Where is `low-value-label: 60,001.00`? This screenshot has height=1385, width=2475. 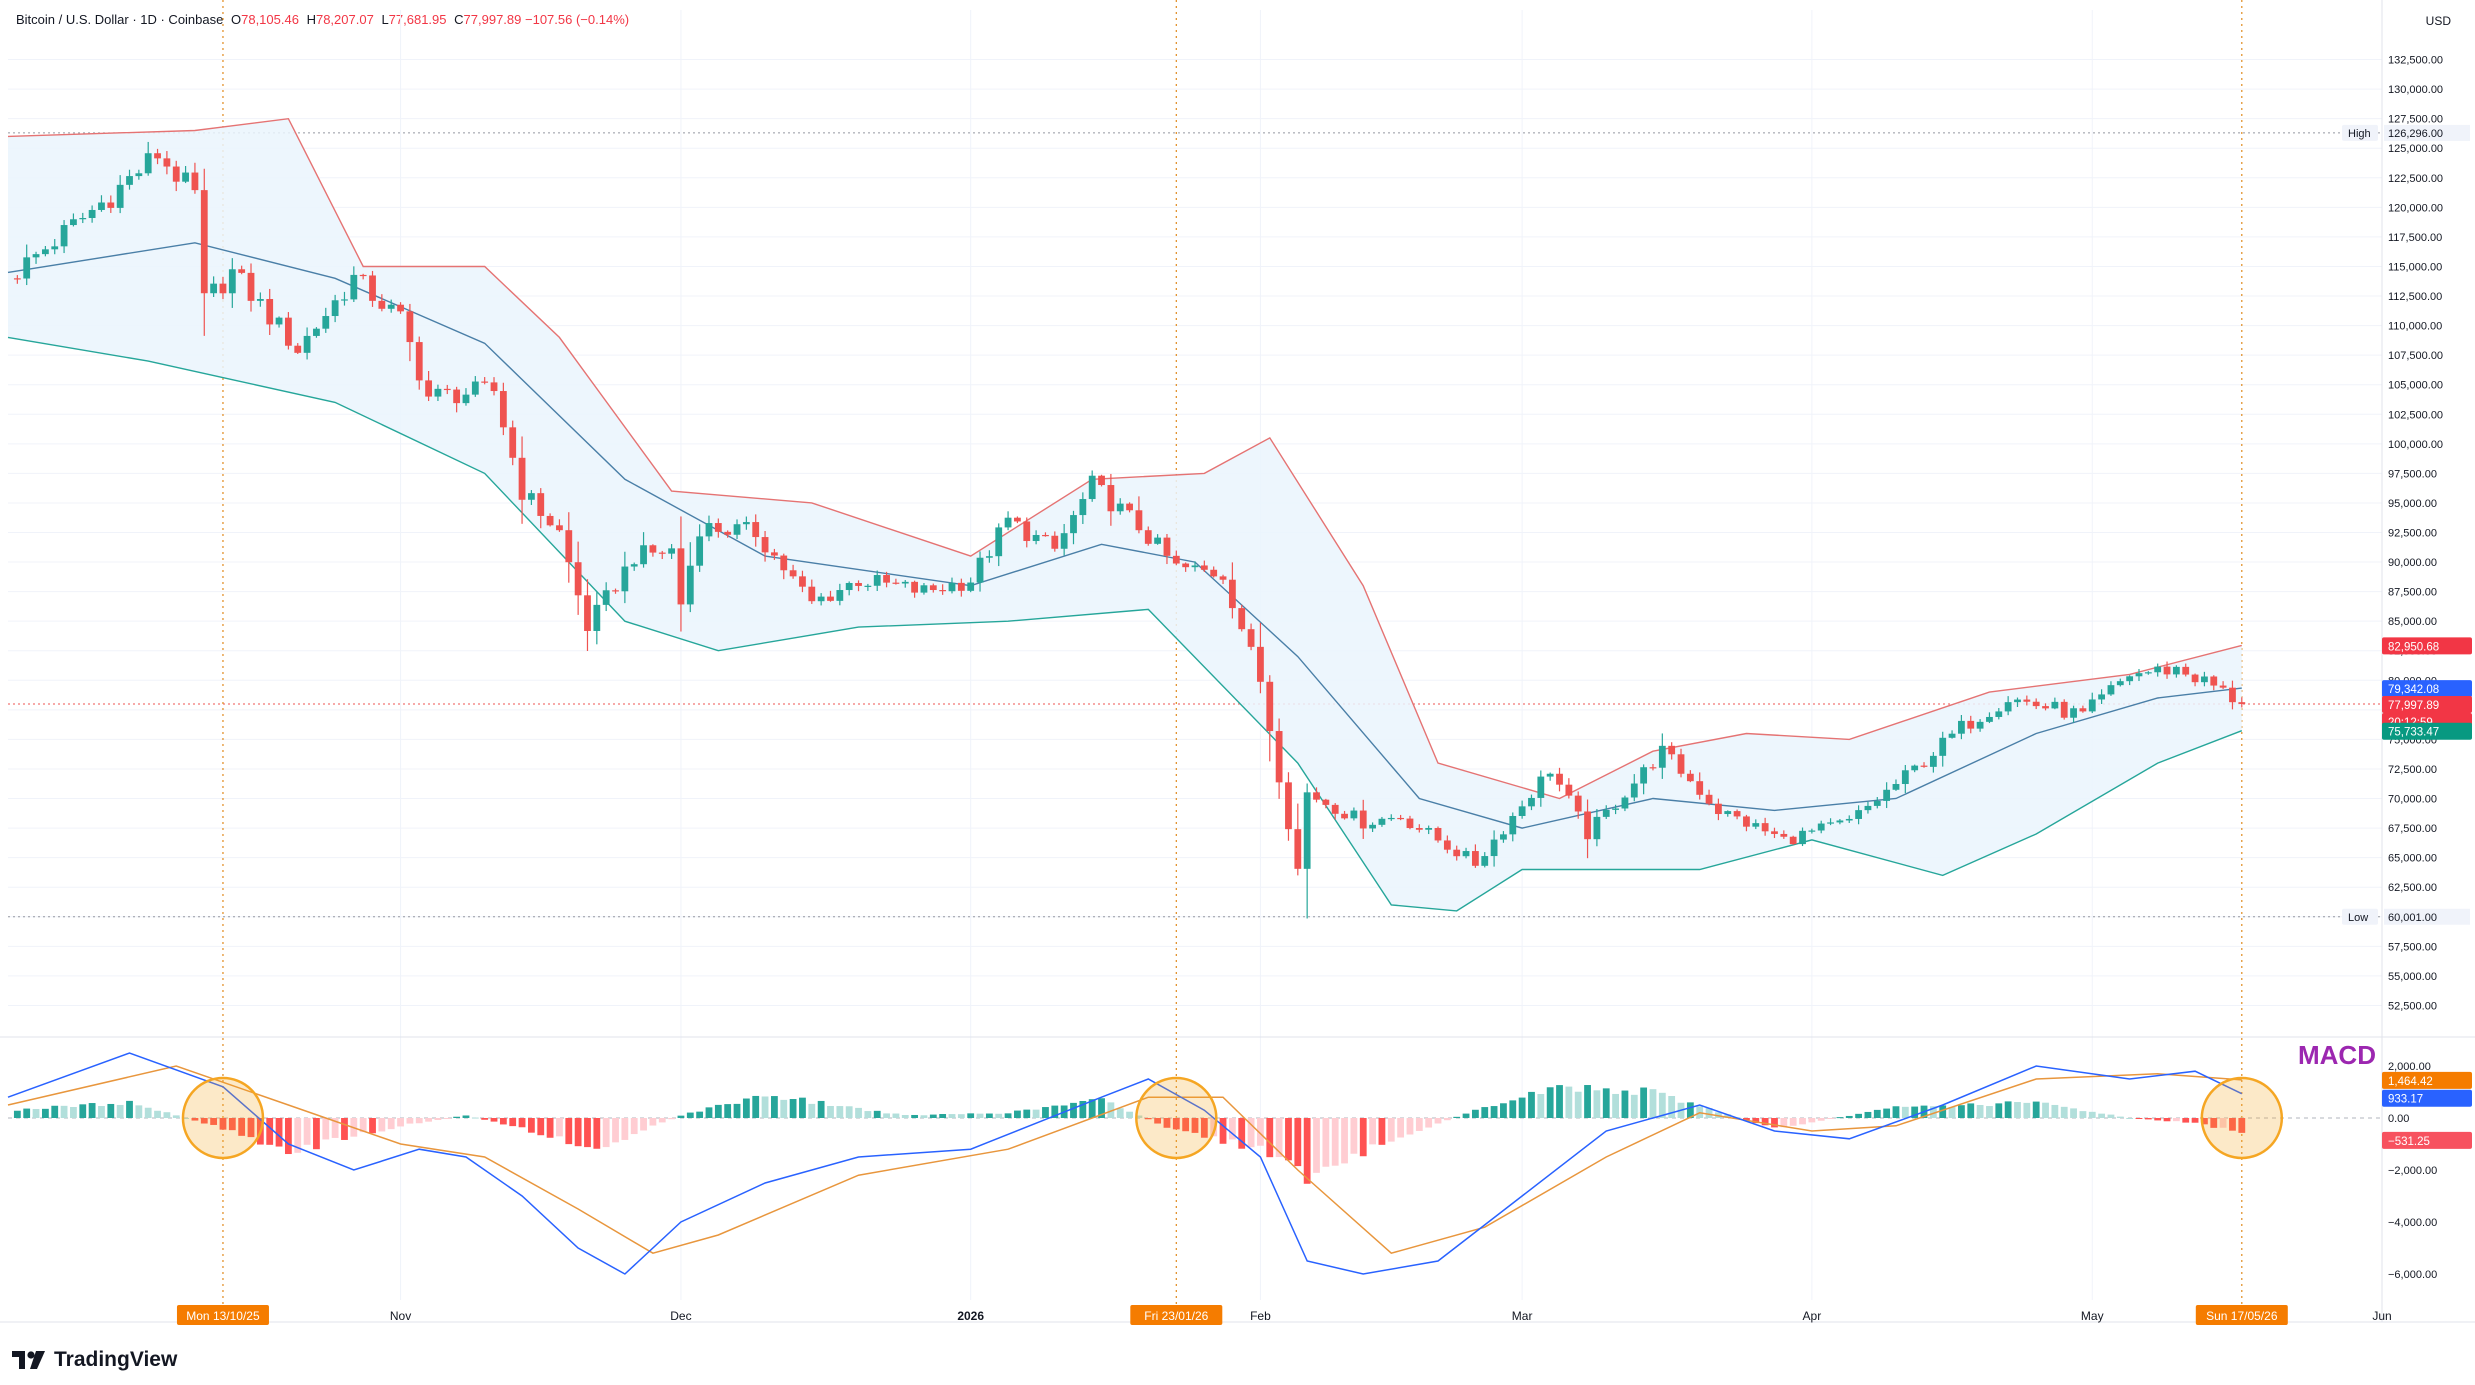
low-value-label: 60,001.00 is located at coordinates (2412, 918).